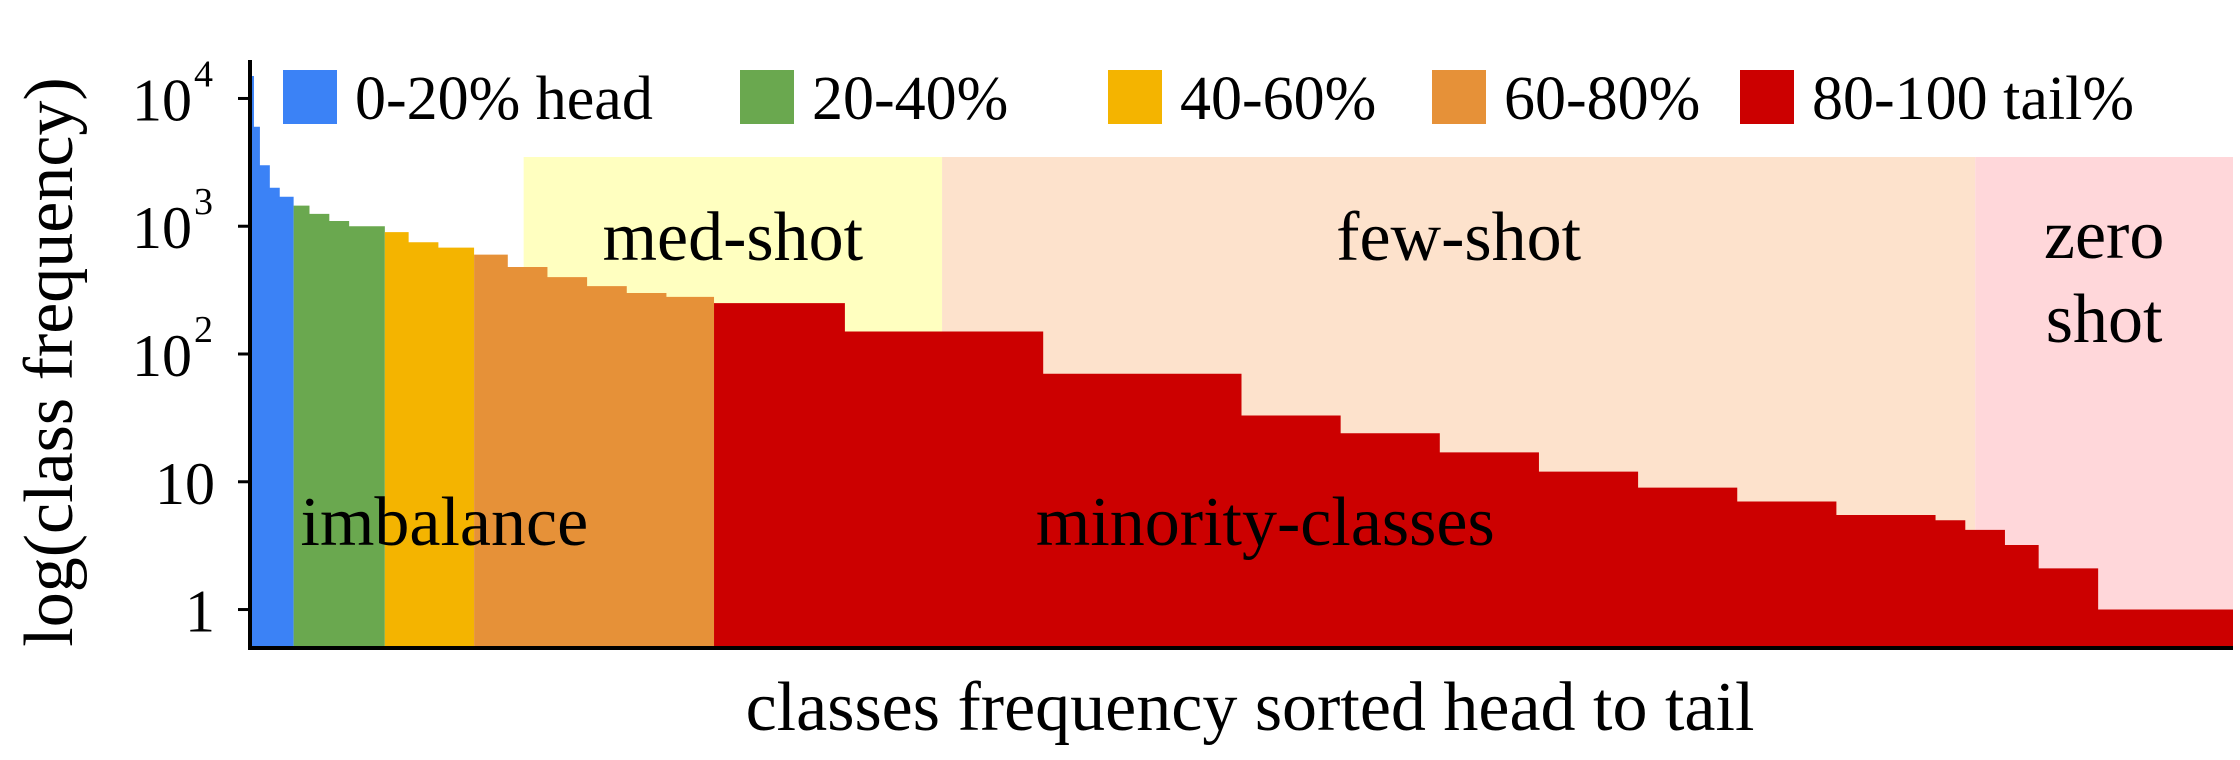 Image resolution: width=2240 pixels, height=760 pixels. I want to click on y-tick-label-10: 10, so click(185, 484).